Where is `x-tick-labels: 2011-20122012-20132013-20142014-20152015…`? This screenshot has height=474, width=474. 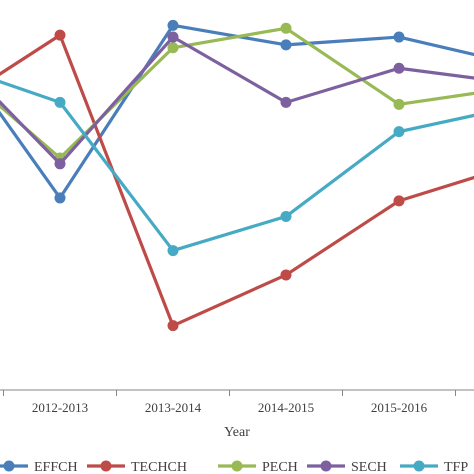 x-tick-labels: 2011-20122012-20132013-20142014-20152015… is located at coordinates (230, 407).